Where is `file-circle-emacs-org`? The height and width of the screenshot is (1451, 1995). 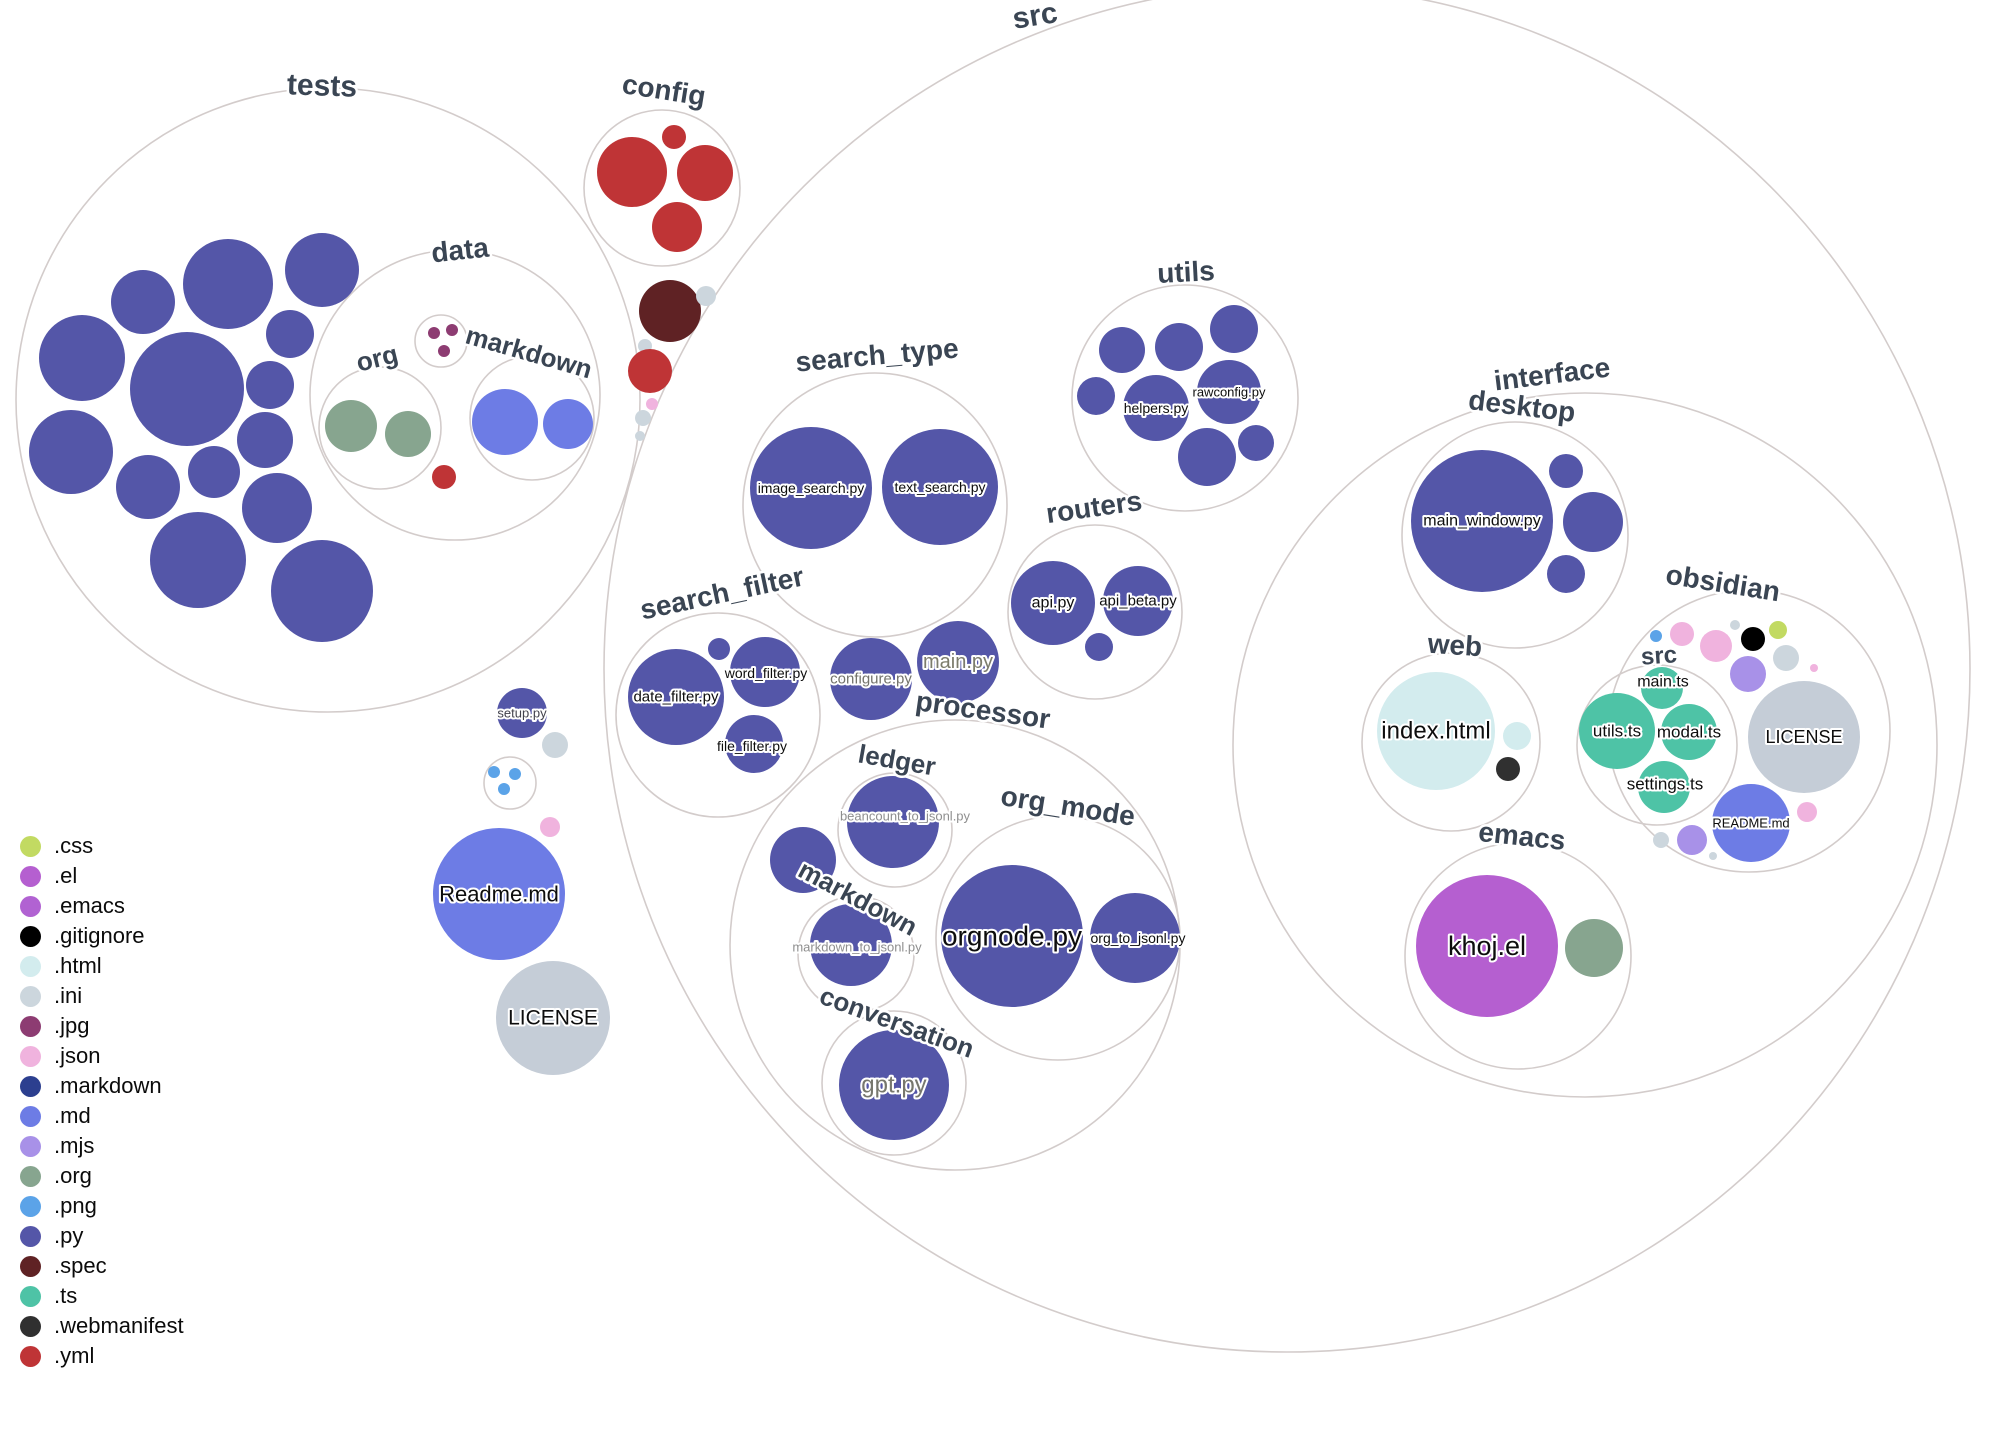
file-circle-emacs-org is located at coordinates (1594, 948).